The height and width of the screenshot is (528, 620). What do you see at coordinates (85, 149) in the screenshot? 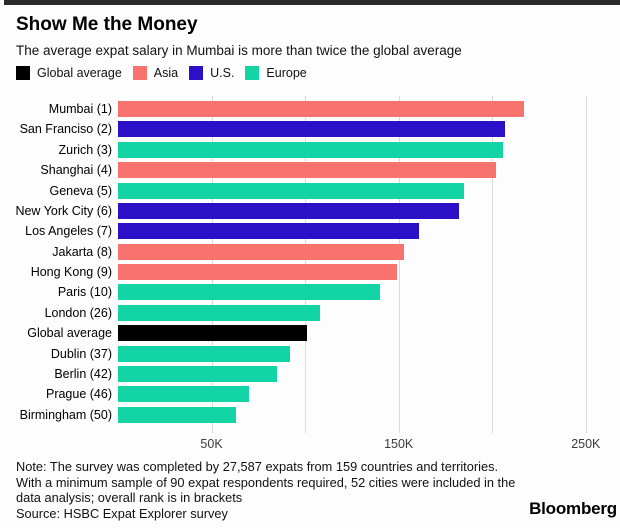
I see `category-label: Zurich (3)` at bounding box center [85, 149].